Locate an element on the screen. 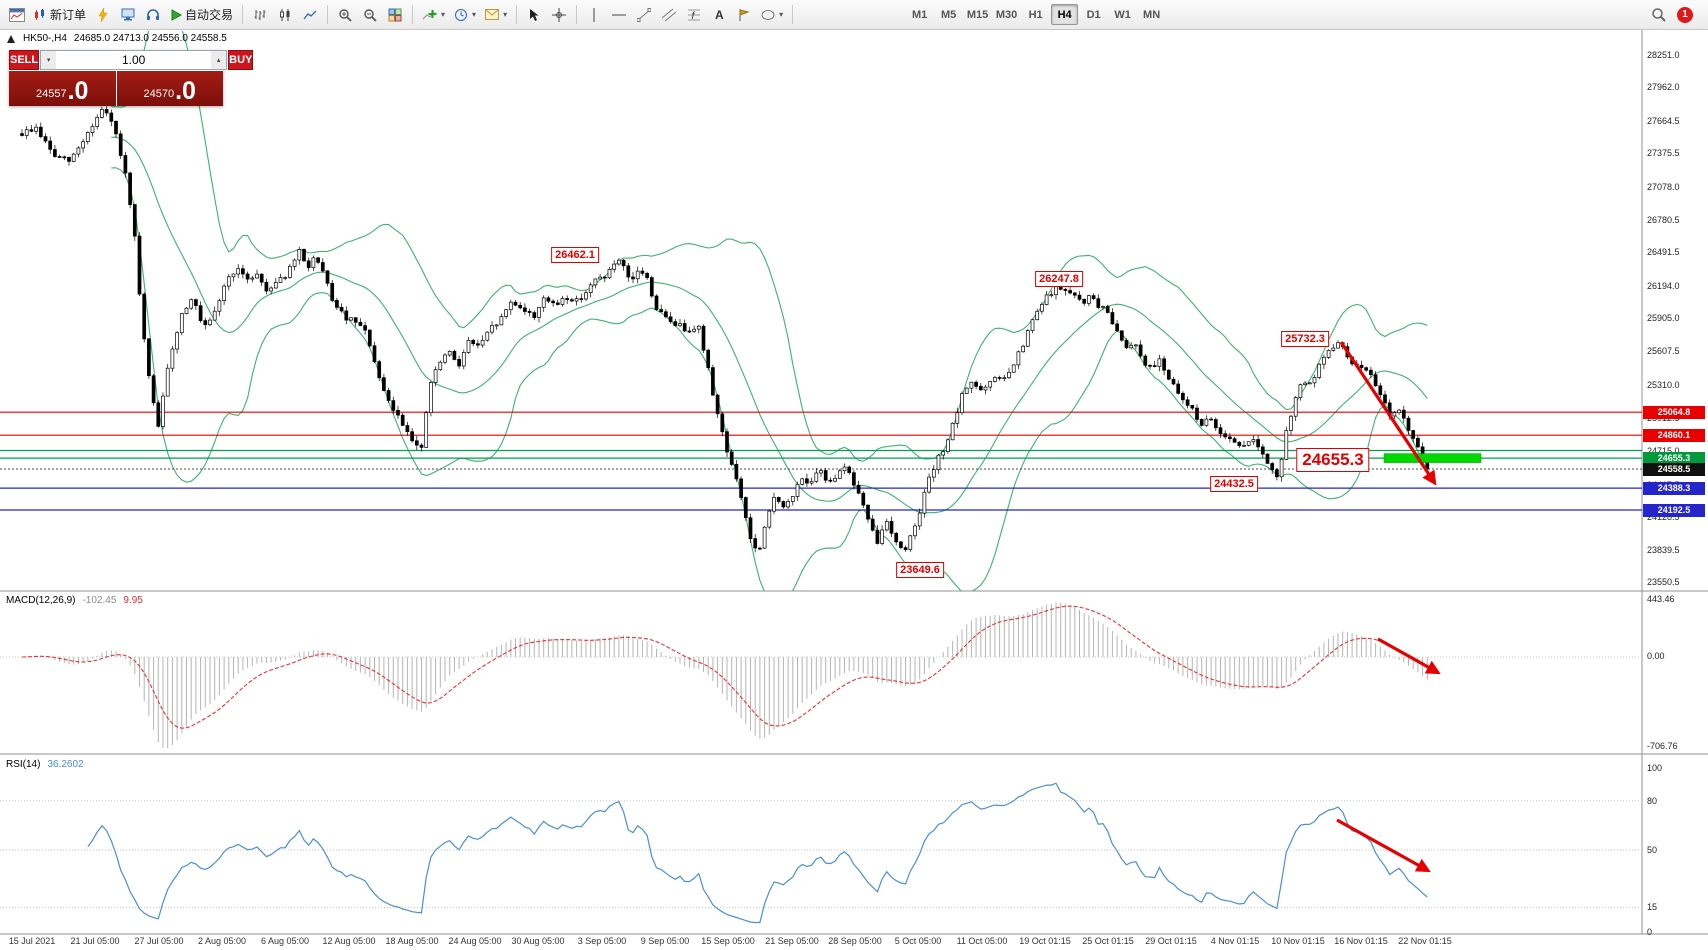 The width and height of the screenshot is (1708, 950). svg-text: A is located at coordinates (719, 14).